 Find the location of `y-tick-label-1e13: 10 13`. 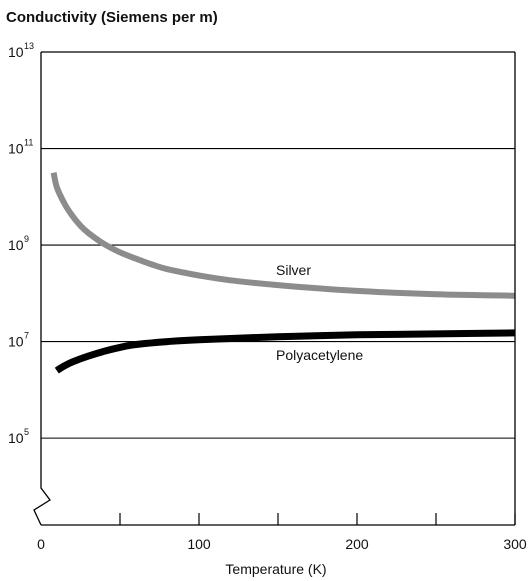

y-tick-label-1e13: 10 13 is located at coordinates (21, 50).